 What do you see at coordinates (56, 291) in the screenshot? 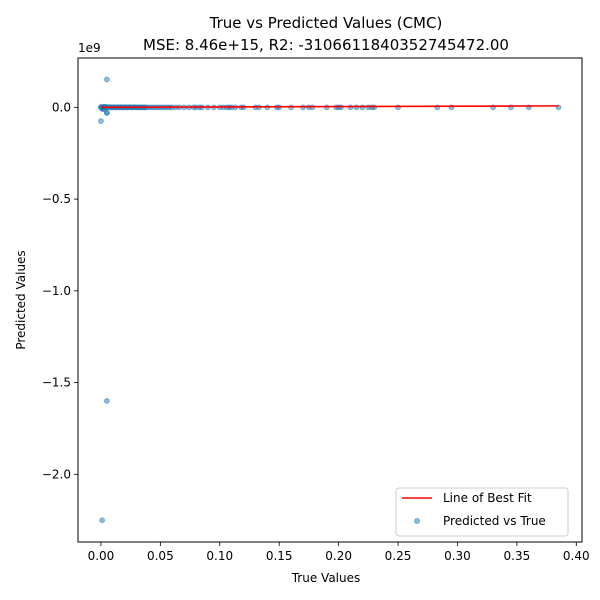
I see `y-tick-label: −1.0` at bounding box center [56, 291].